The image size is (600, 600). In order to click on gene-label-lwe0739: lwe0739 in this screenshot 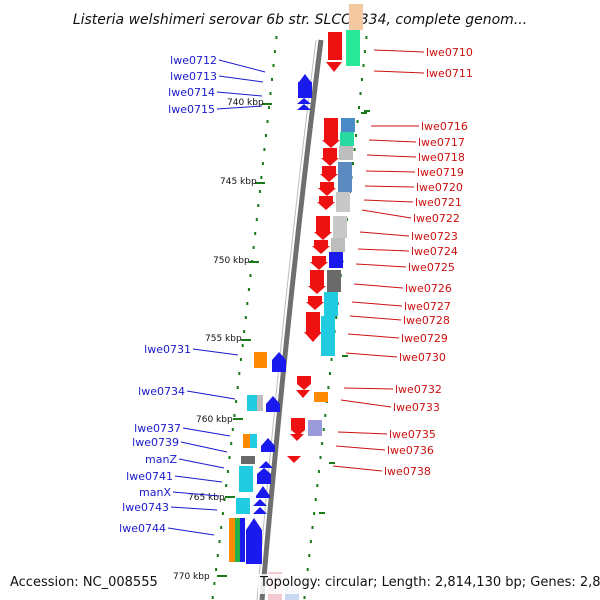, I will do `click(155, 442)`.